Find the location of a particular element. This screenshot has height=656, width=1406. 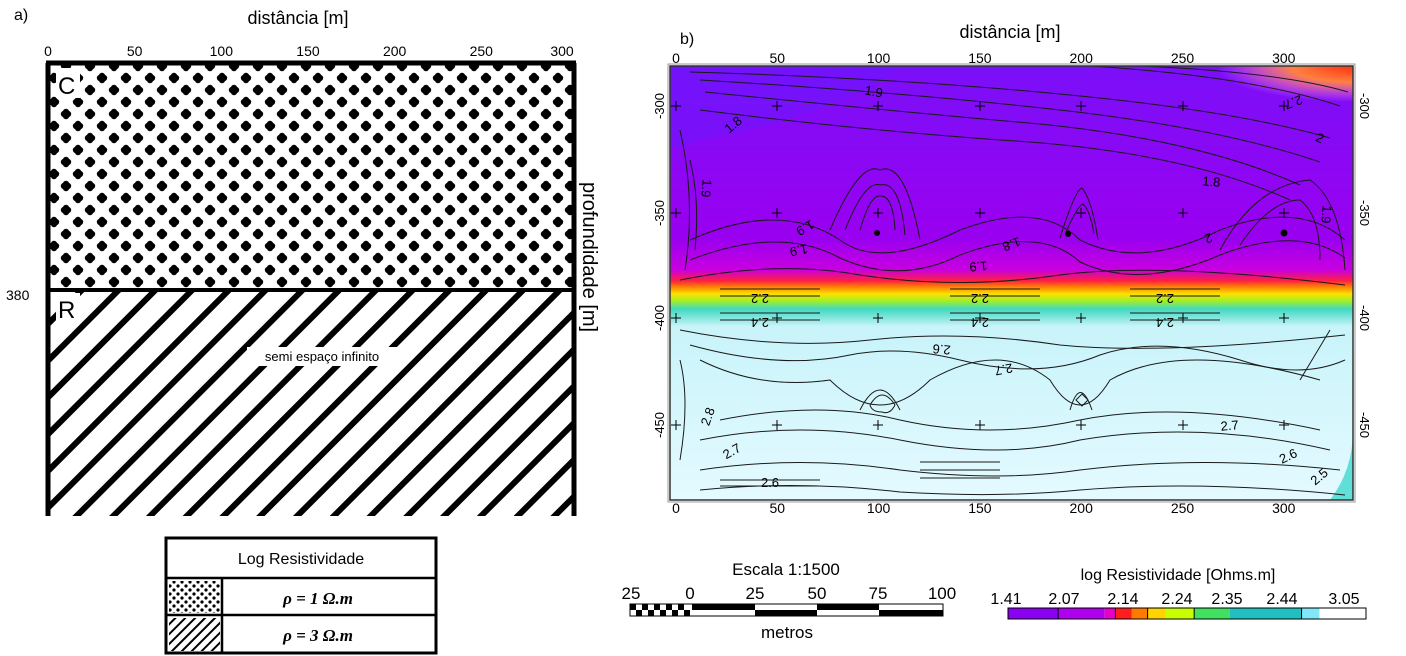

panel-a-x-tick: 250 is located at coordinates (482, 51).